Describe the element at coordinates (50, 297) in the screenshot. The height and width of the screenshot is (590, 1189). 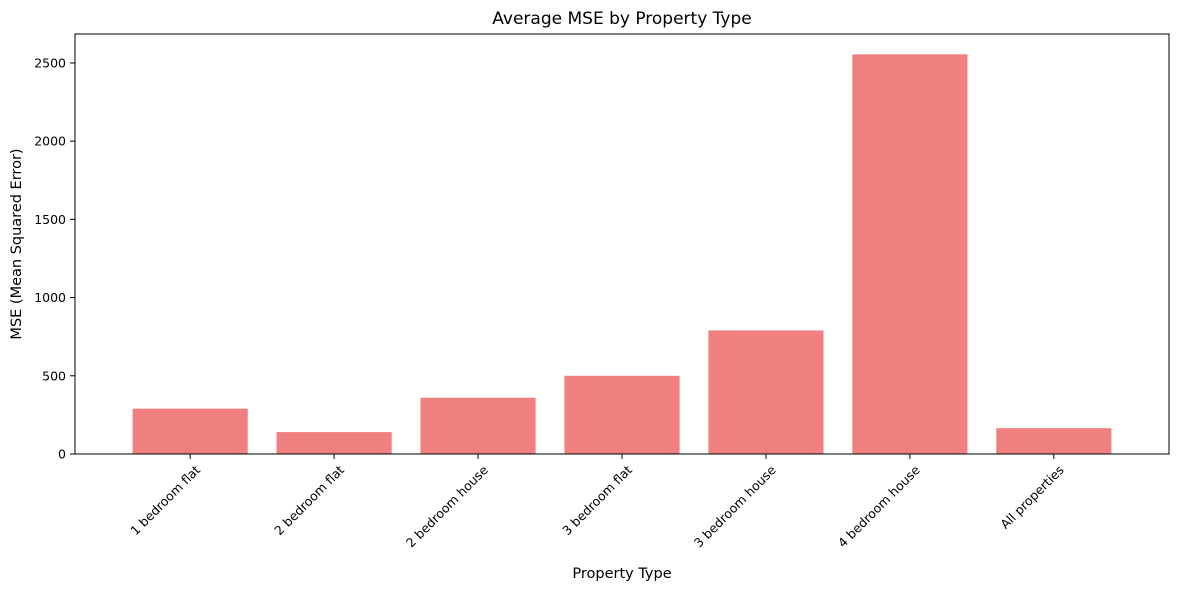
I see `y-tick-label: 1000` at that location.